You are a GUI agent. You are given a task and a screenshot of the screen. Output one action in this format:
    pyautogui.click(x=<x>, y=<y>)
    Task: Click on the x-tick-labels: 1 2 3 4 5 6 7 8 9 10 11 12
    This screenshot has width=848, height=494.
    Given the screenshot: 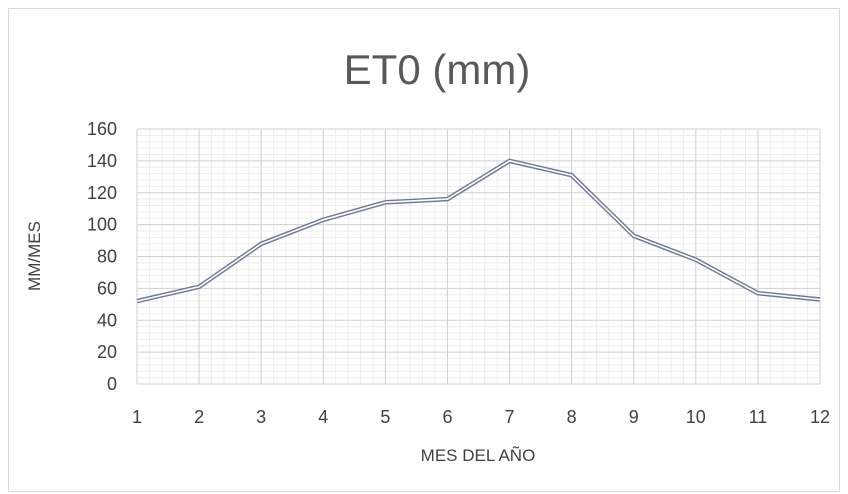 What is the action you would take?
    pyautogui.click(x=481, y=417)
    